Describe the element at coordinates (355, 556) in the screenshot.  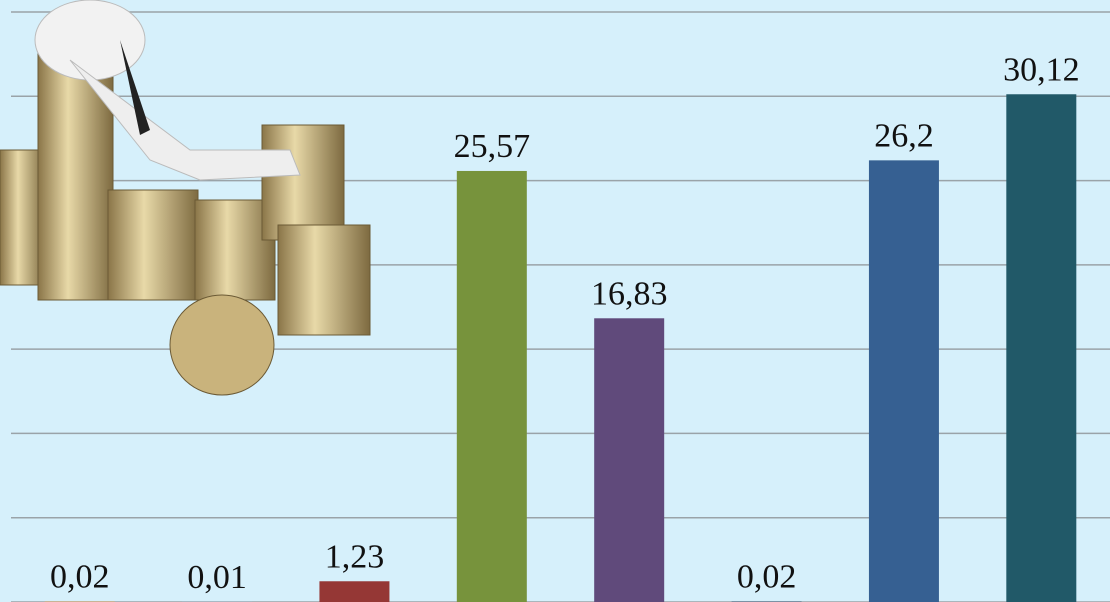
I see `data-label: 1,23` at that location.